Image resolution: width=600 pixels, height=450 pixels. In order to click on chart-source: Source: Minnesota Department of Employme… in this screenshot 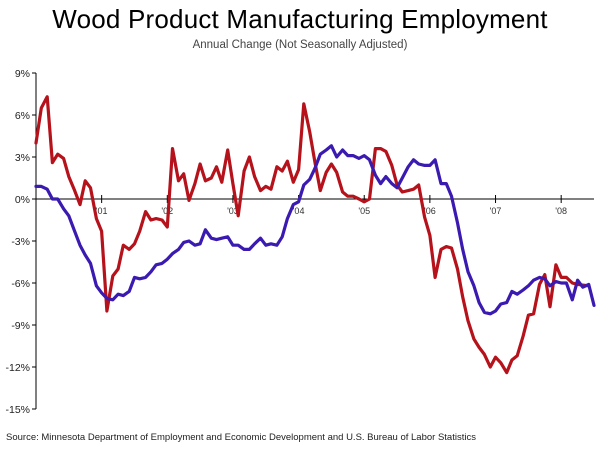, I will do `click(241, 437)`.